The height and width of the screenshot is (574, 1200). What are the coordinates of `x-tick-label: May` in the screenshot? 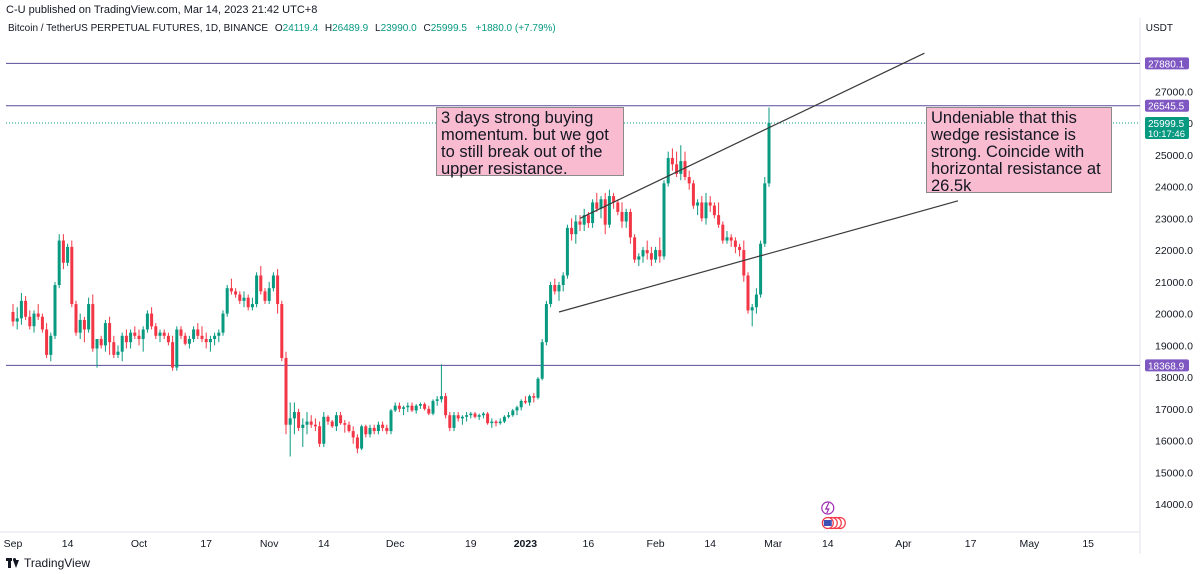 It's located at (1029, 544).